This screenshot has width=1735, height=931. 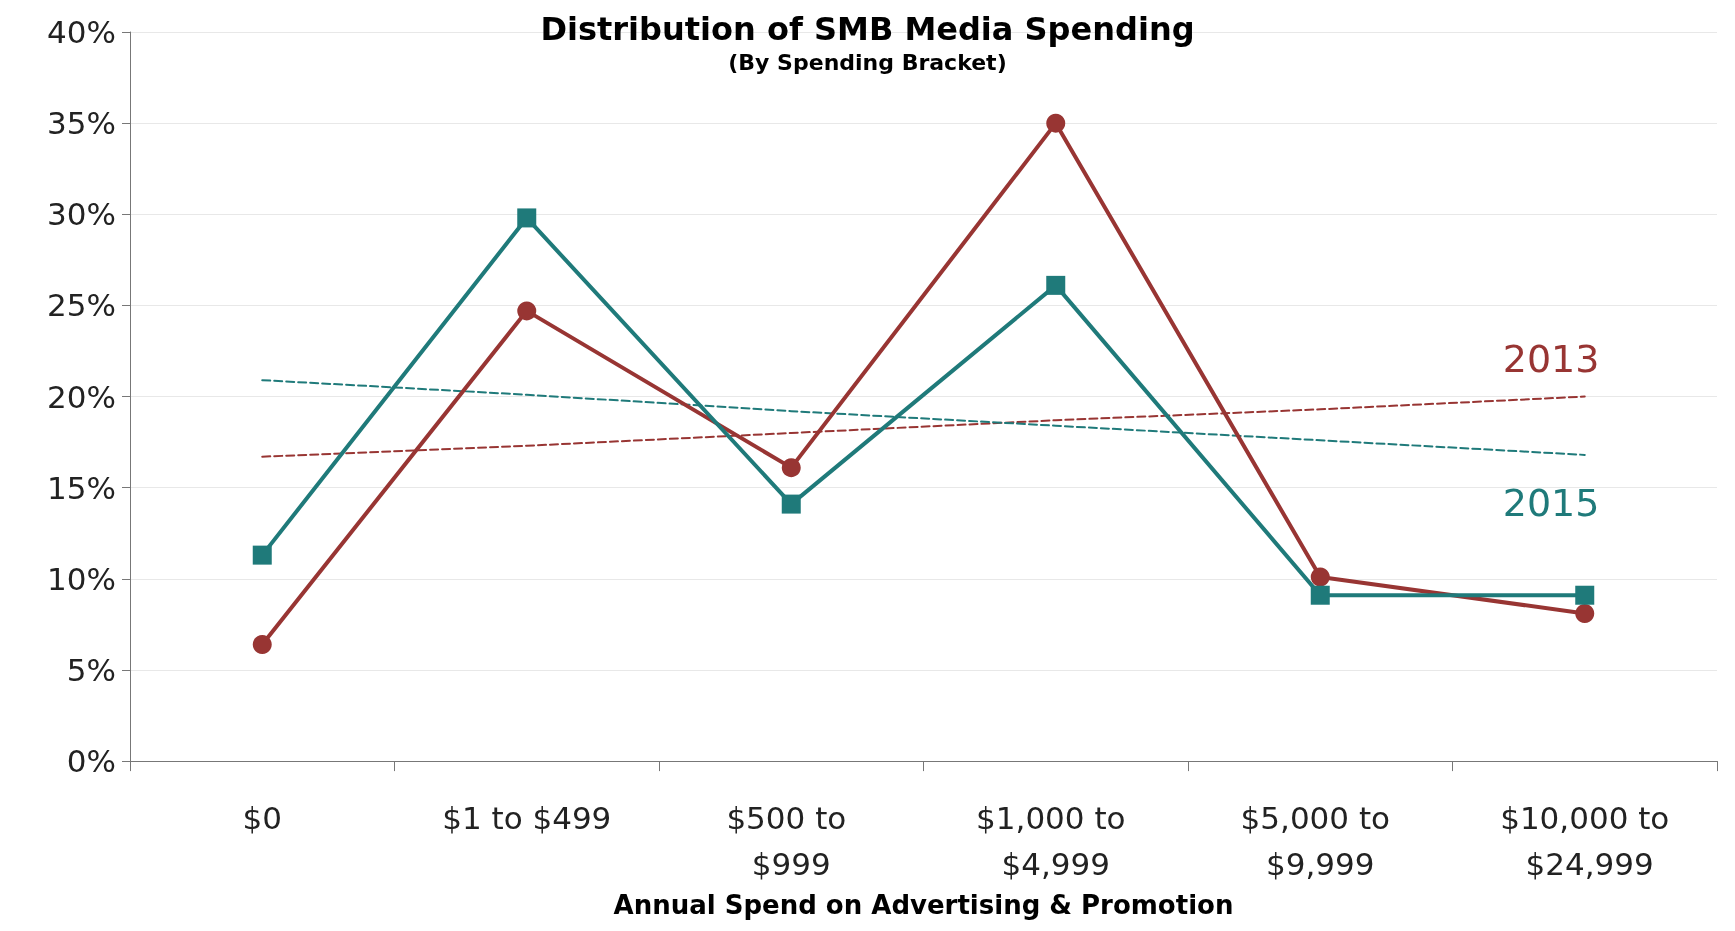 What do you see at coordinates (791, 841) in the screenshot?
I see `x-tick-label: $500 to $999` at bounding box center [791, 841].